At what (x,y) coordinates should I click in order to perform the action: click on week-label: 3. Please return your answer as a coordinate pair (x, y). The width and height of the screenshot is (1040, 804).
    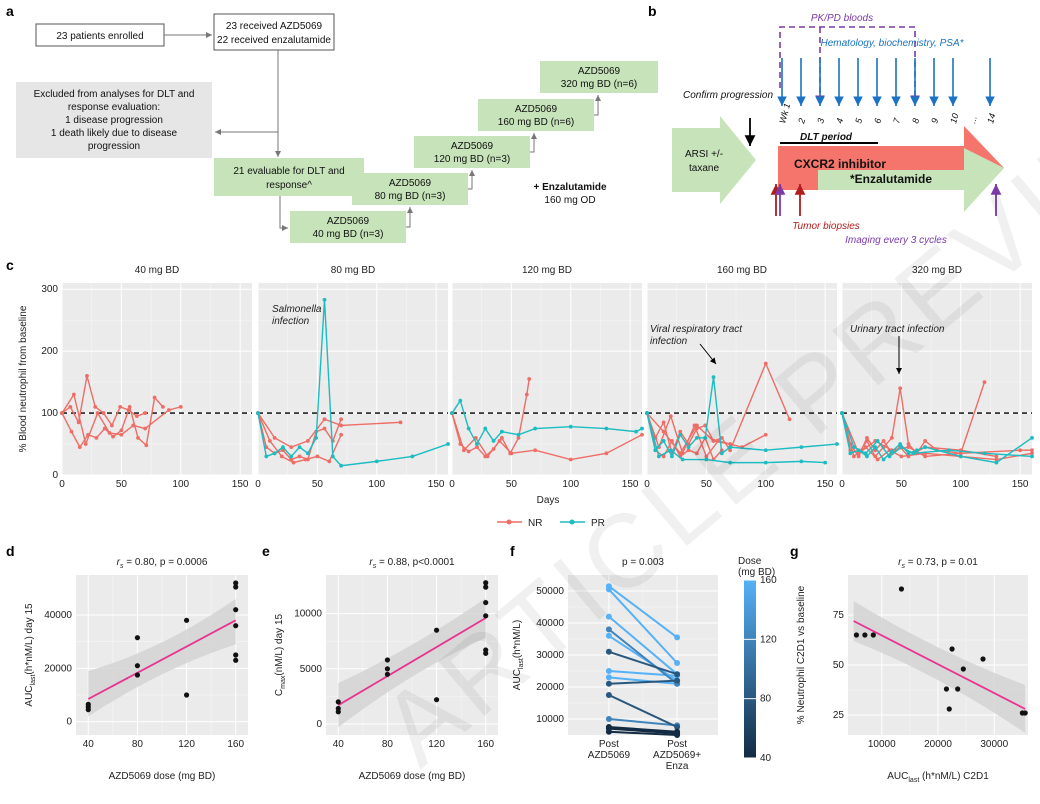
    Looking at the image, I should click on (820, 120).